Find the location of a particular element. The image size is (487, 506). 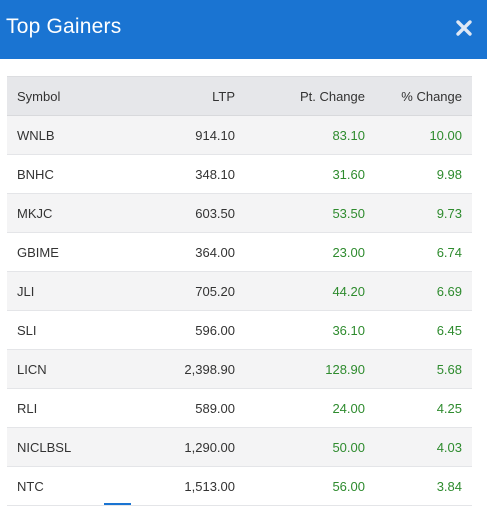

table-row: GBIME 364.00 23.00 6.74 is located at coordinates (239, 252).